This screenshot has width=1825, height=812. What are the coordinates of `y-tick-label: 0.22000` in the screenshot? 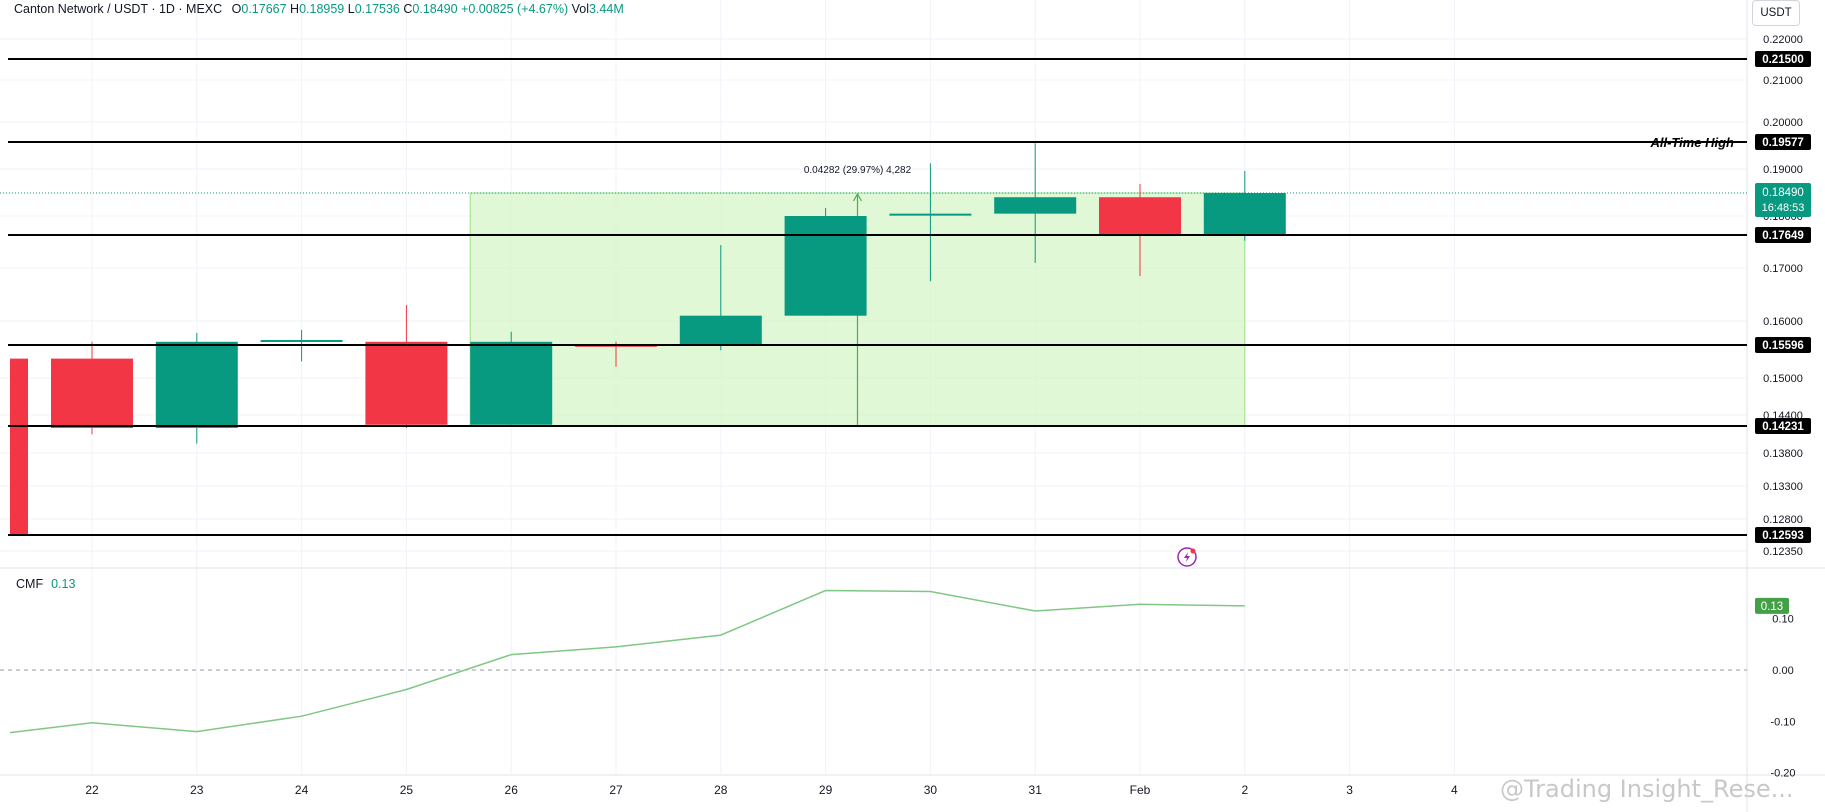 It's located at (1783, 40).